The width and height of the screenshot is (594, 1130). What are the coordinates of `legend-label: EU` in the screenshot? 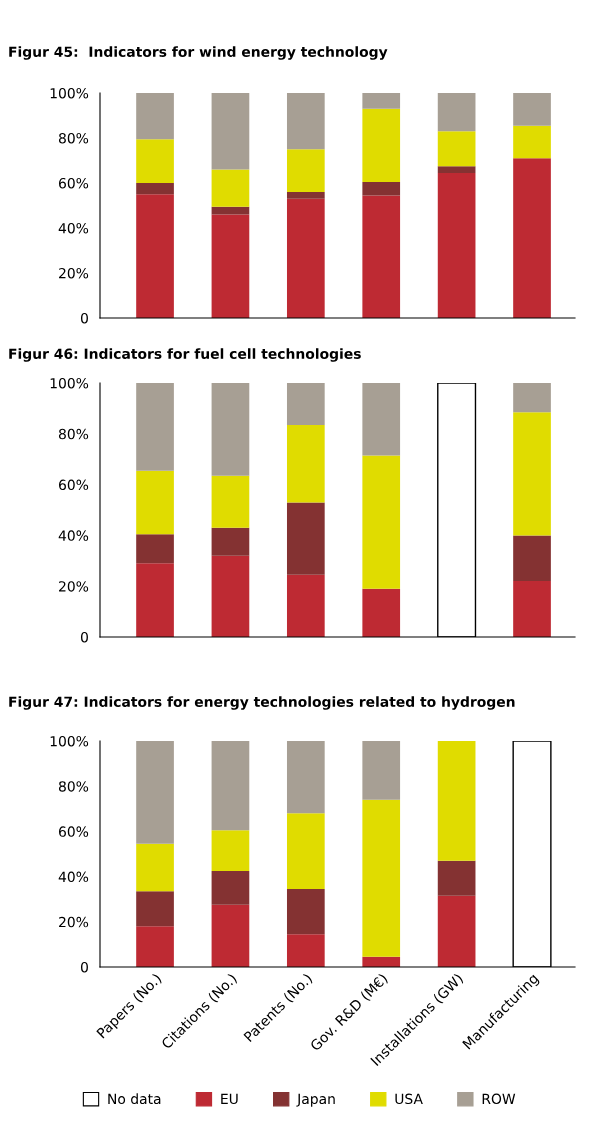 It's located at (229, 1099).